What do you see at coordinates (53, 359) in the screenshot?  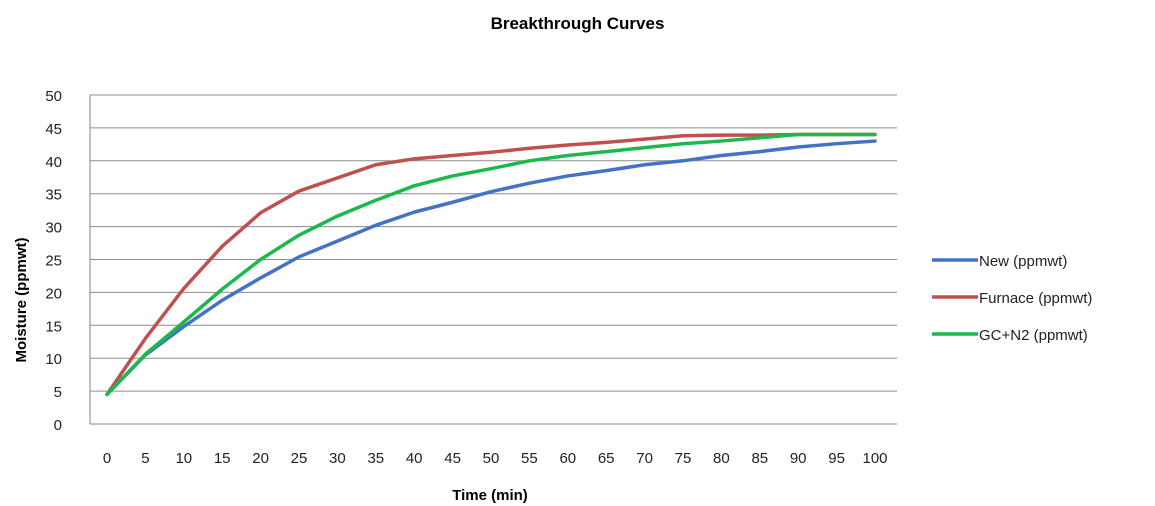 I see `y-tick-label: 10` at bounding box center [53, 359].